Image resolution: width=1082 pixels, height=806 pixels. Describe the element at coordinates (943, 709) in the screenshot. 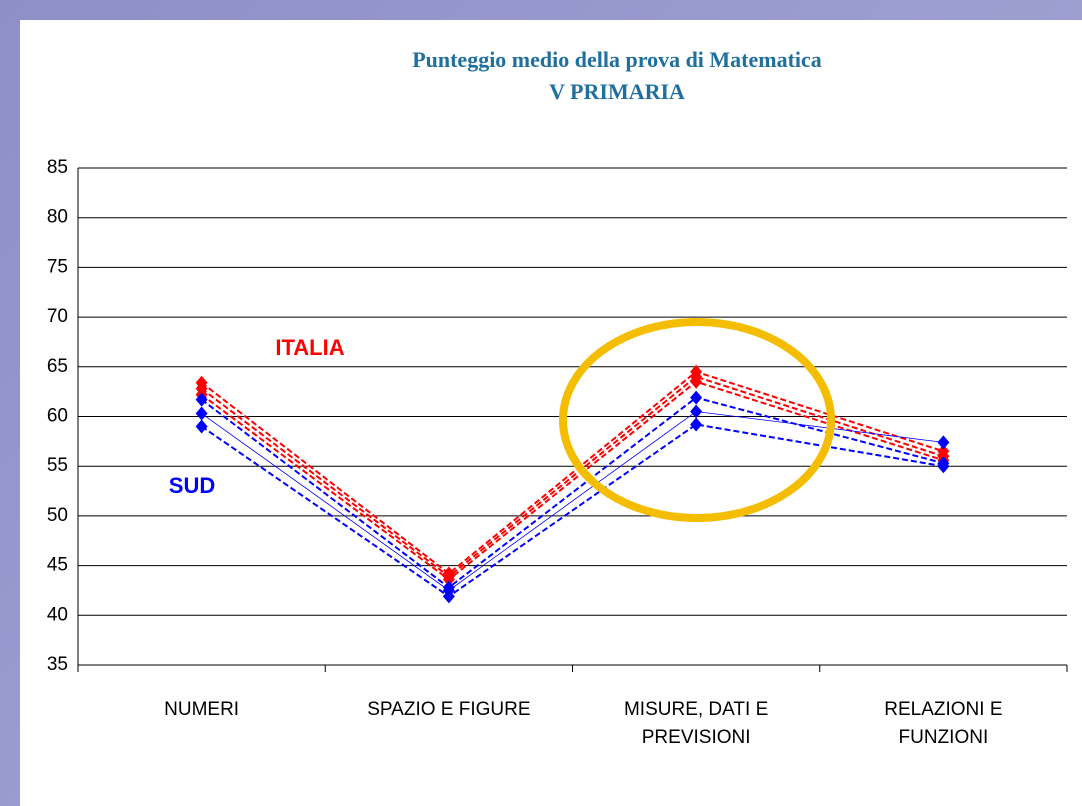

I see `x-tick-label: RELAZIONI E` at that location.